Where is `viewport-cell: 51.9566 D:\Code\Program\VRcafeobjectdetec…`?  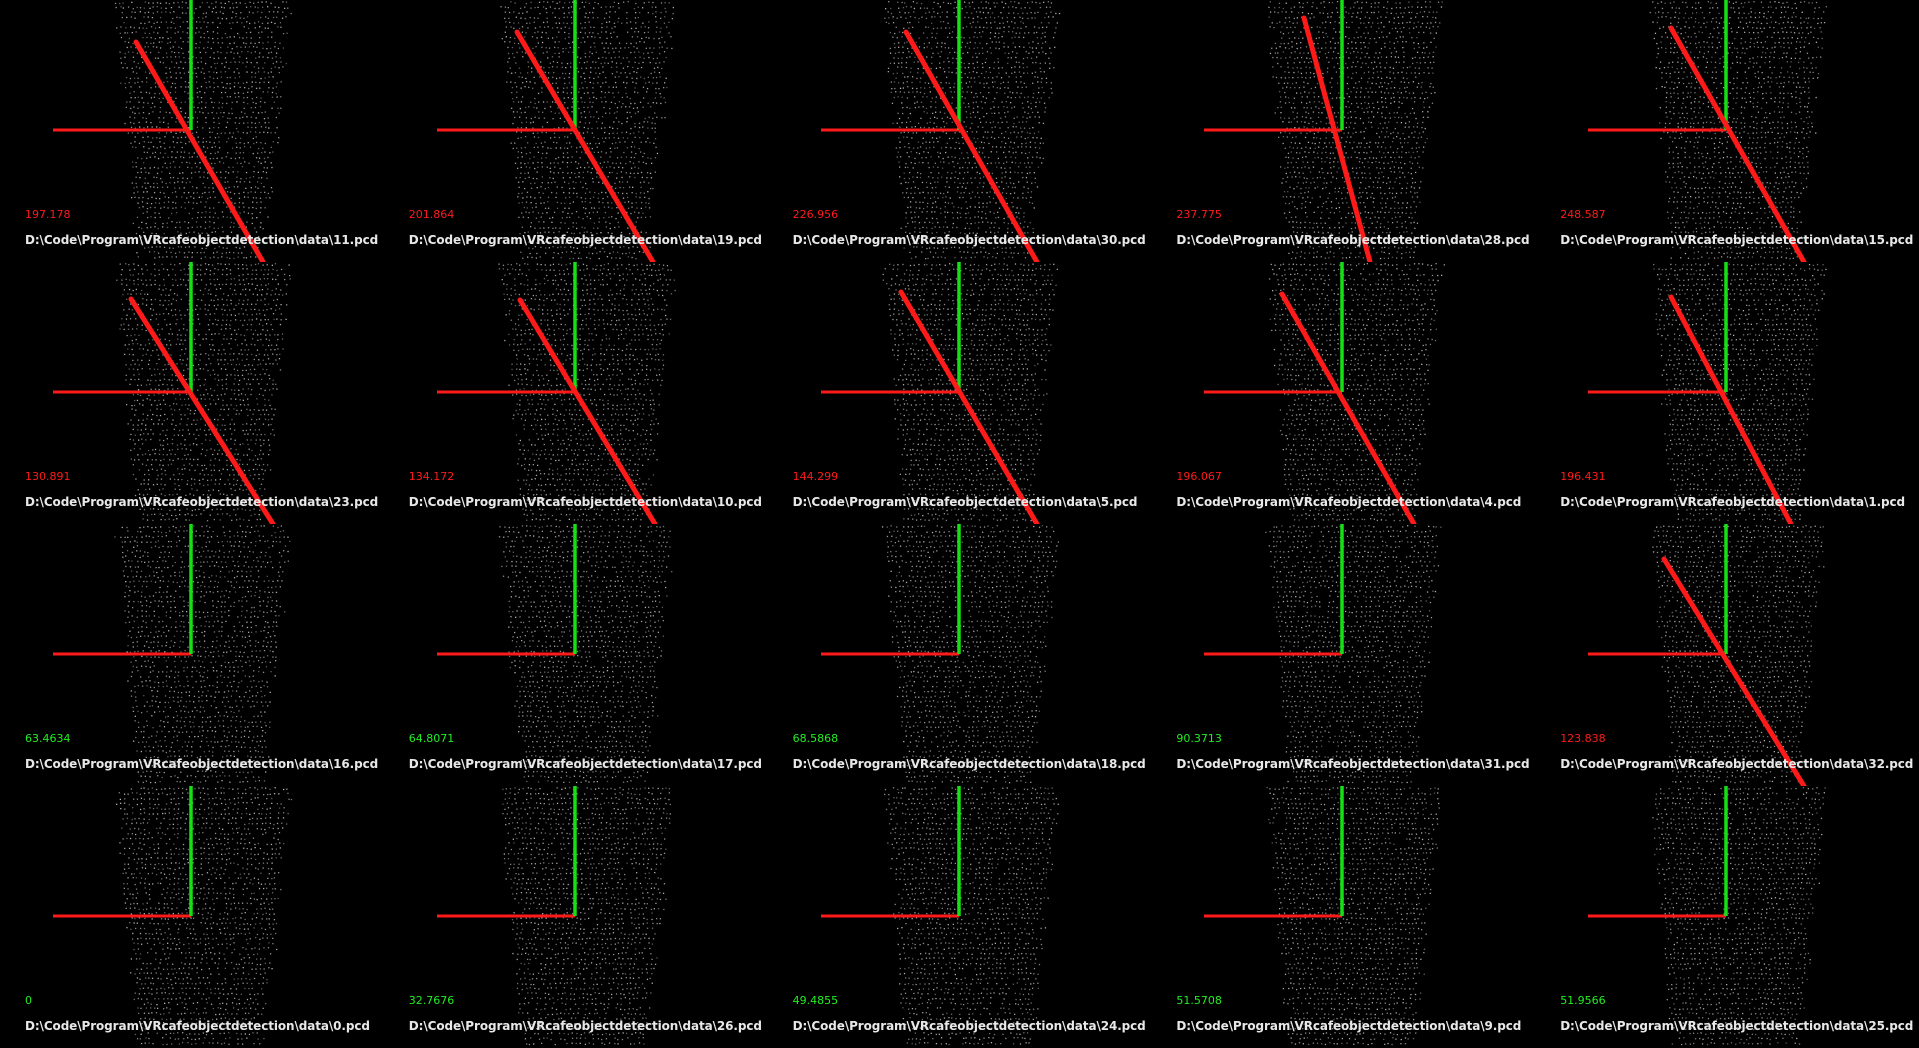 viewport-cell: 51.9566 D:\Code\Program\VRcafeobjectdetec… is located at coordinates (1727, 917).